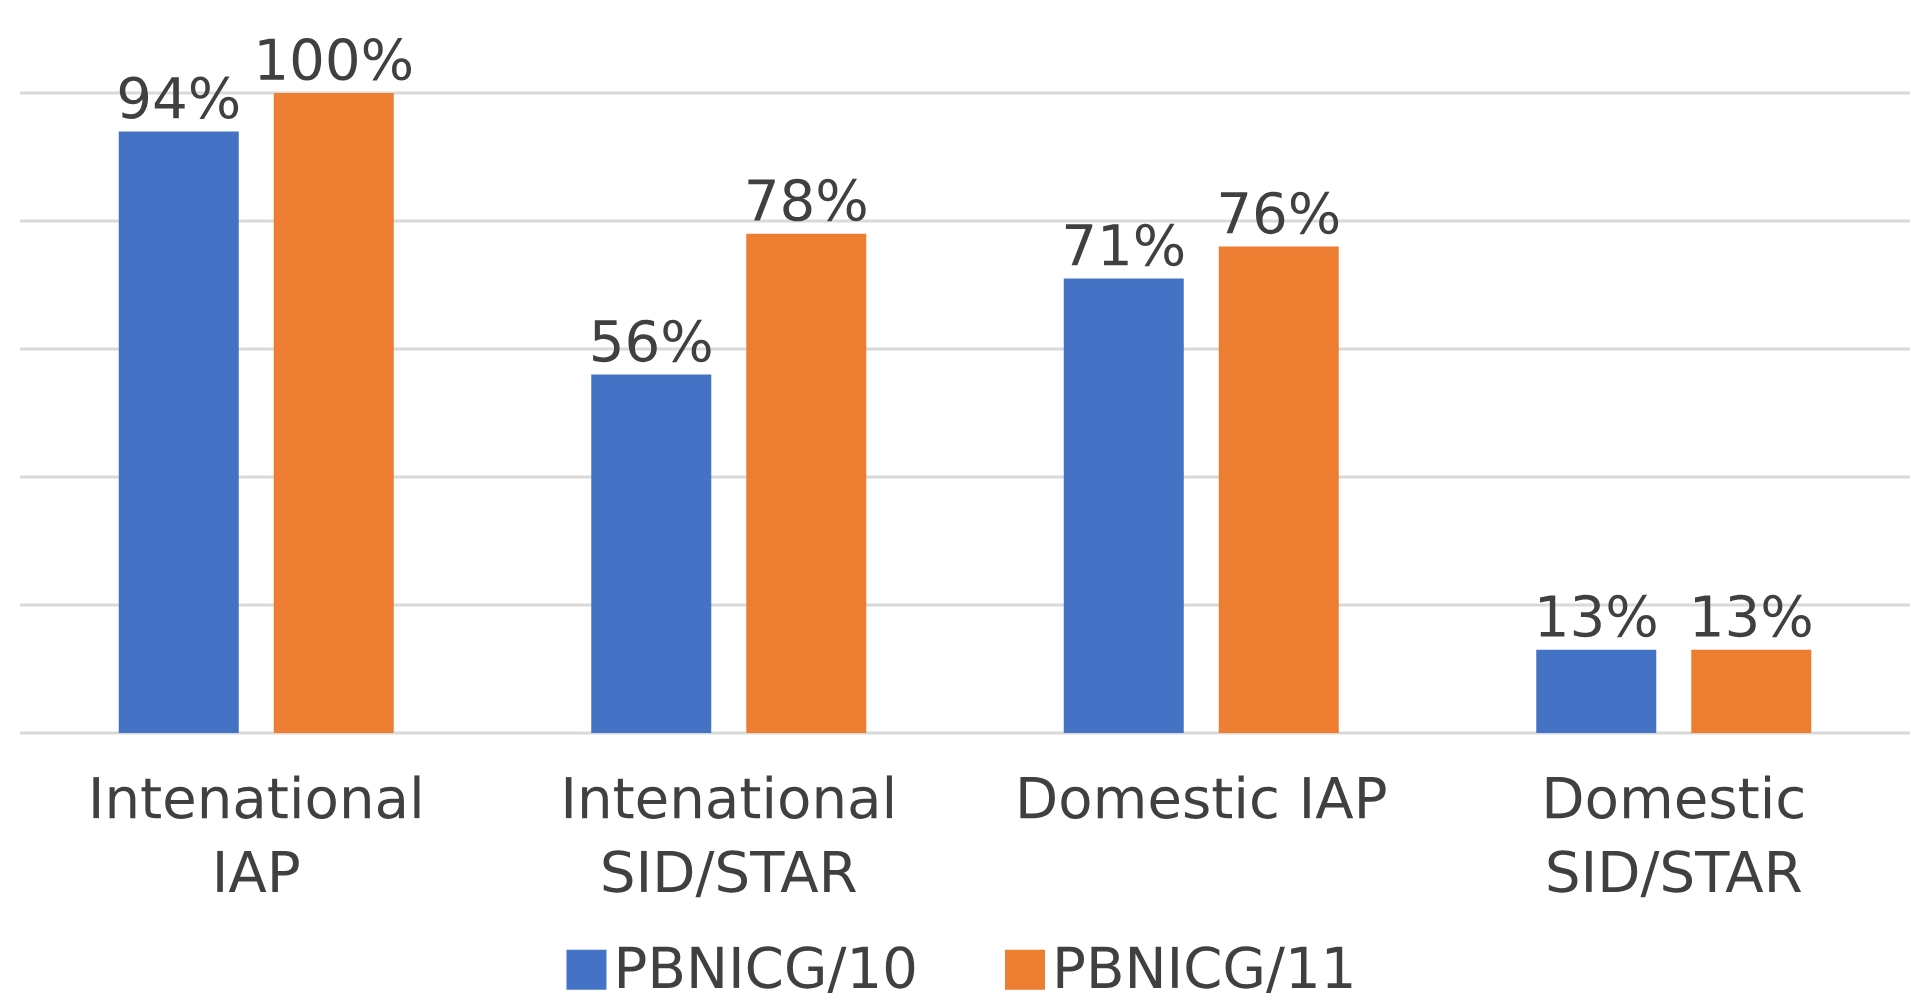 The height and width of the screenshot is (1003, 1929). What do you see at coordinates (1203, 797) in the screenshot?
I see `x-tick-label: Domestic IAP` at bounding box center [1203, 797].